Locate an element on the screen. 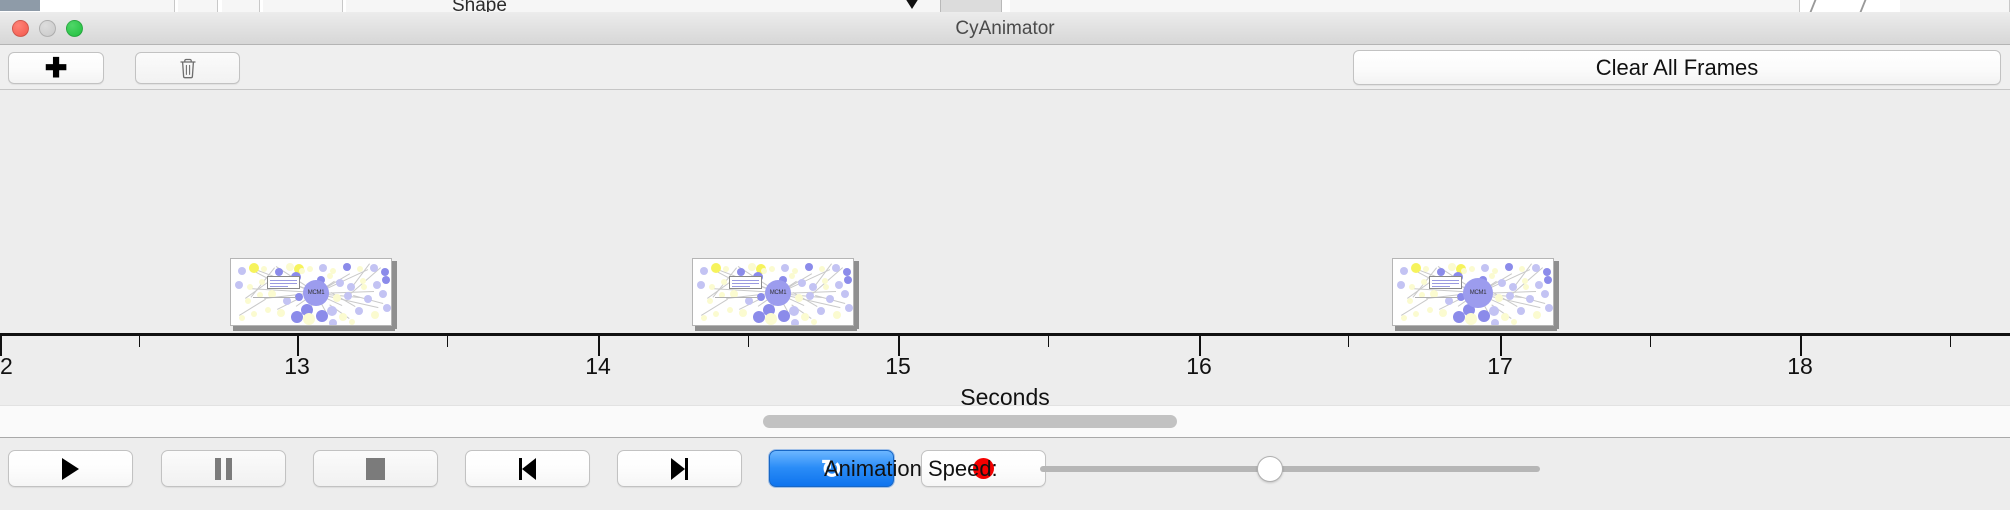 This screenshot has height=510, width=2010. axis-tick-label: 12 is located at coordinates (6, 366).